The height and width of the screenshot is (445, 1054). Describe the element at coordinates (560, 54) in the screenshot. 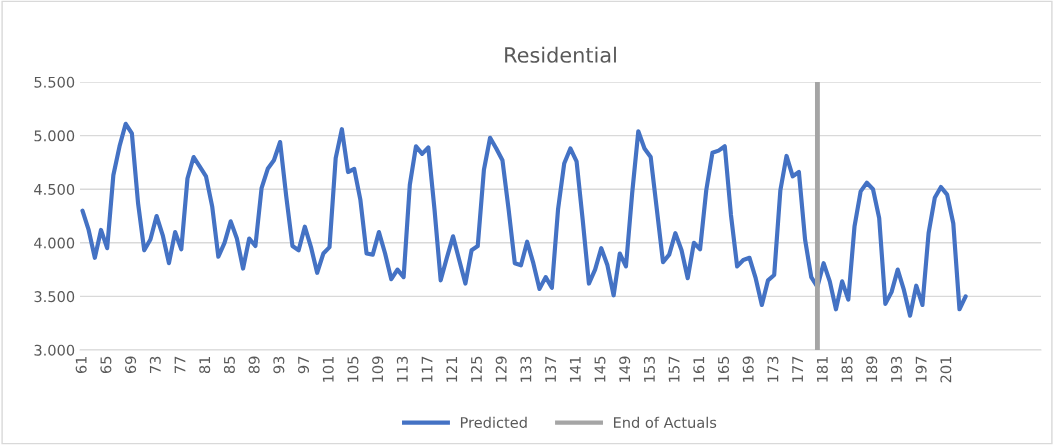

I see `chart-title: Residential` at that location.